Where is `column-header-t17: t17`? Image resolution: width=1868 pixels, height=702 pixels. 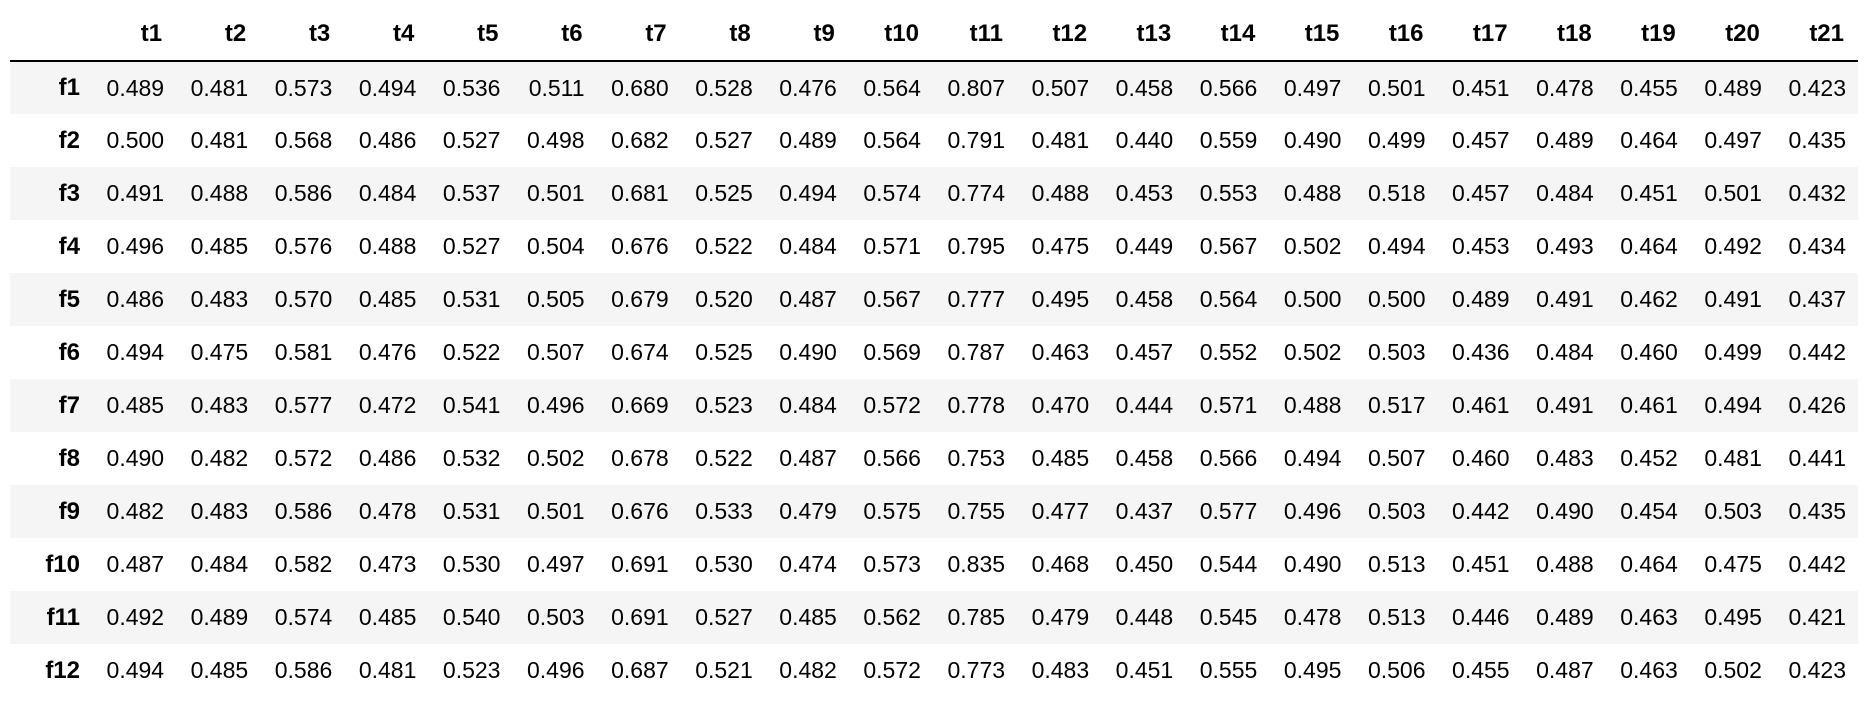 column-header-t17: t17 is located at coordinates (1479, 35).